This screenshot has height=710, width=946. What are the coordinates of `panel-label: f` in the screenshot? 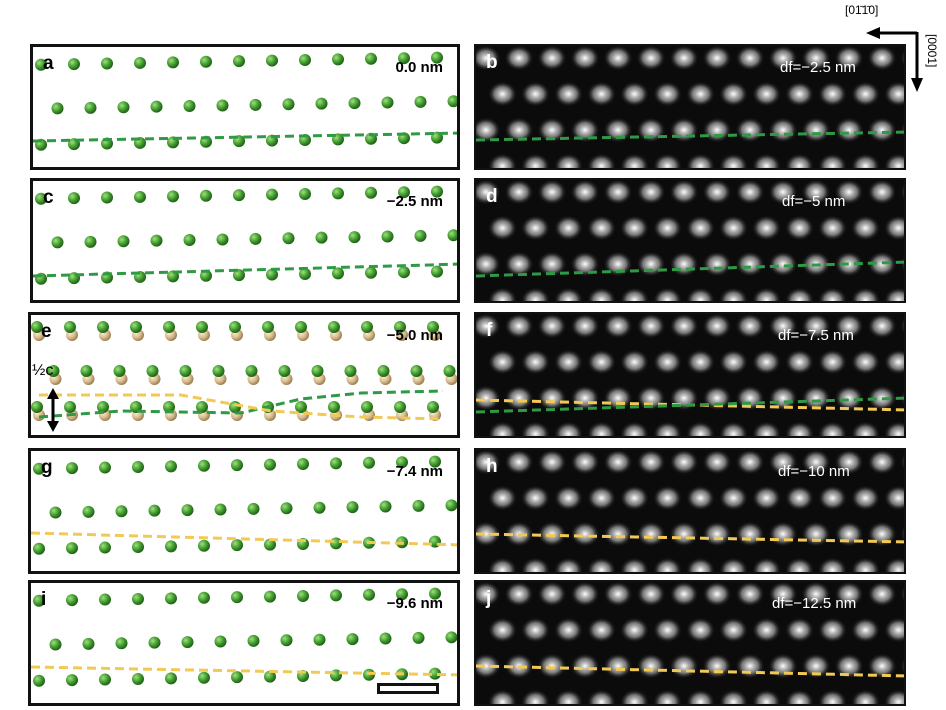 It's located at (489, 330).